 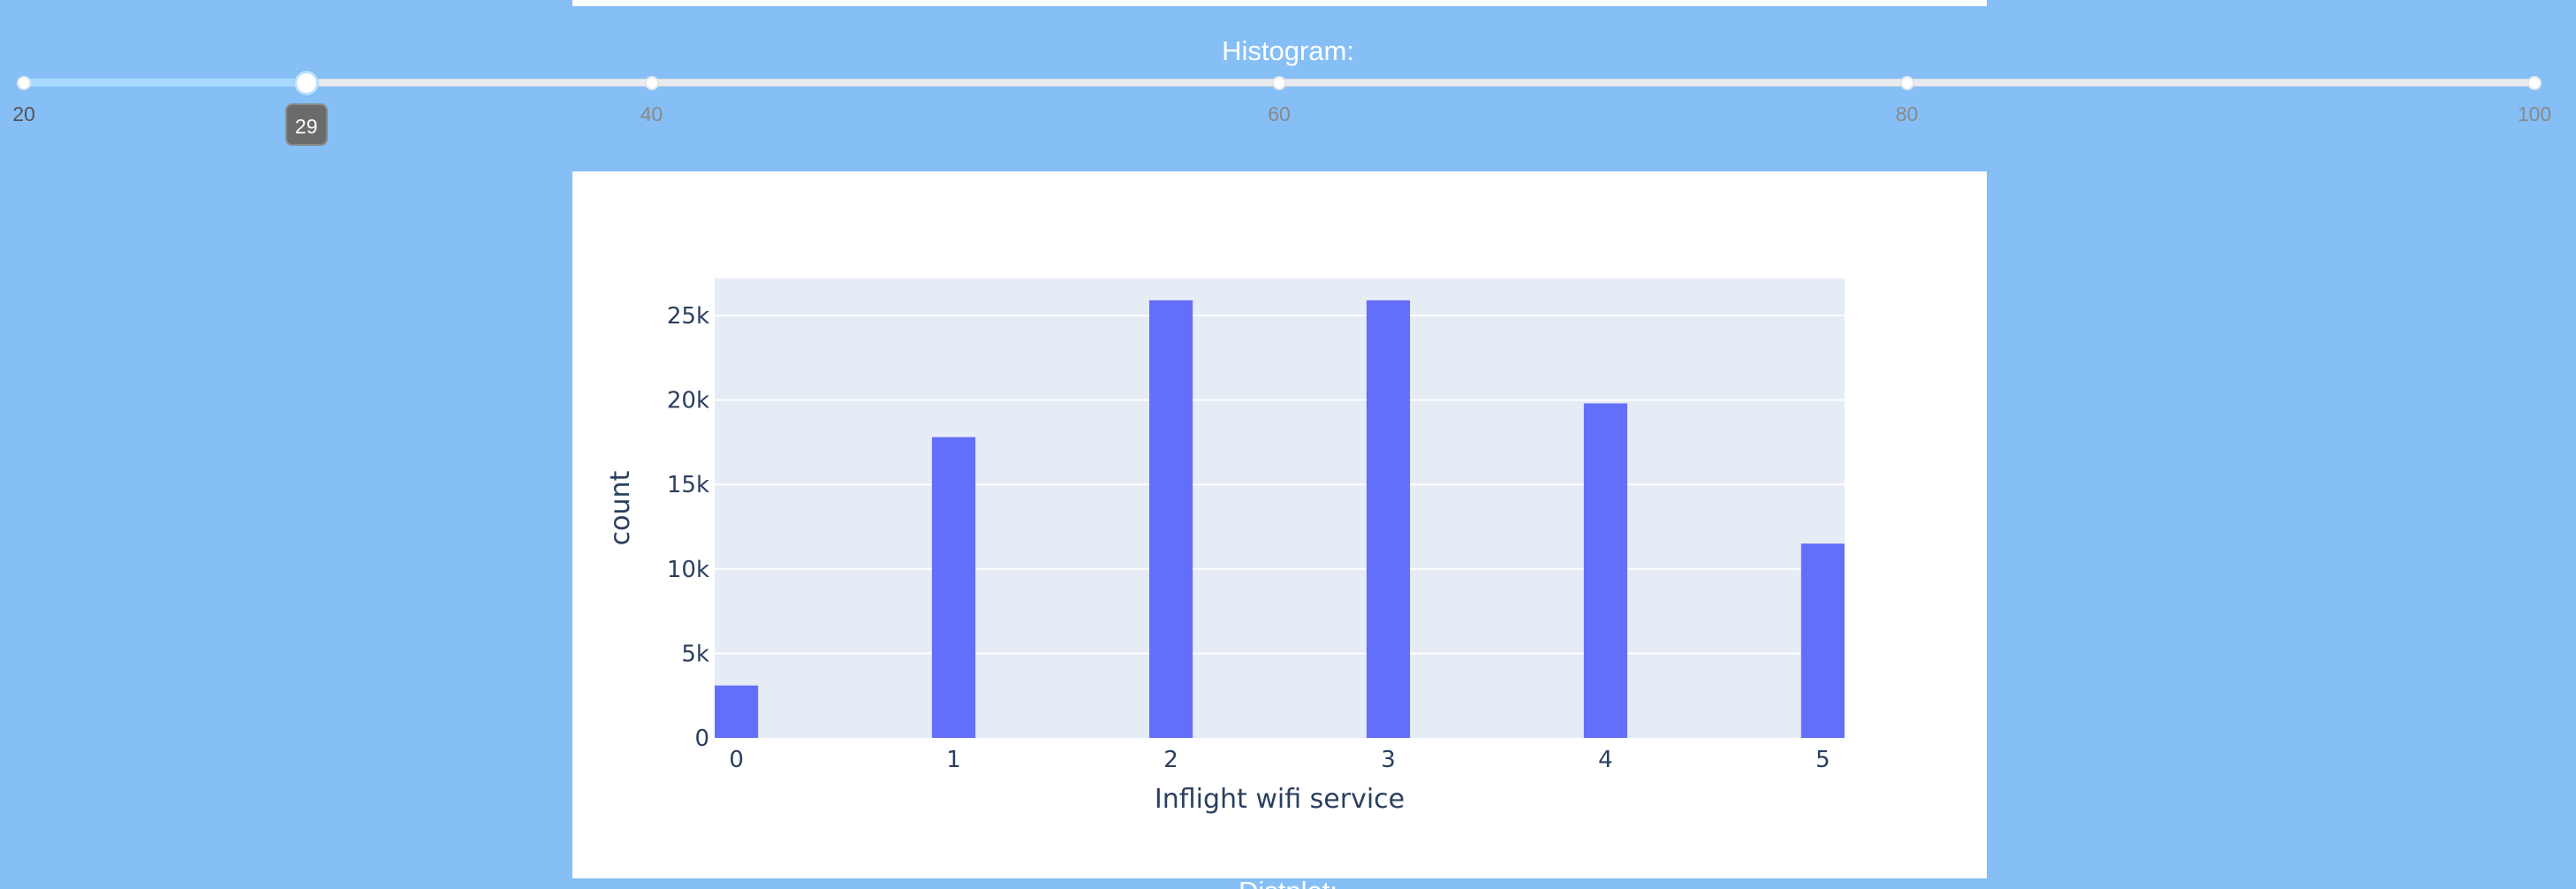 I want to click on x-tick-label: 5, so click(x=1823, y=760).